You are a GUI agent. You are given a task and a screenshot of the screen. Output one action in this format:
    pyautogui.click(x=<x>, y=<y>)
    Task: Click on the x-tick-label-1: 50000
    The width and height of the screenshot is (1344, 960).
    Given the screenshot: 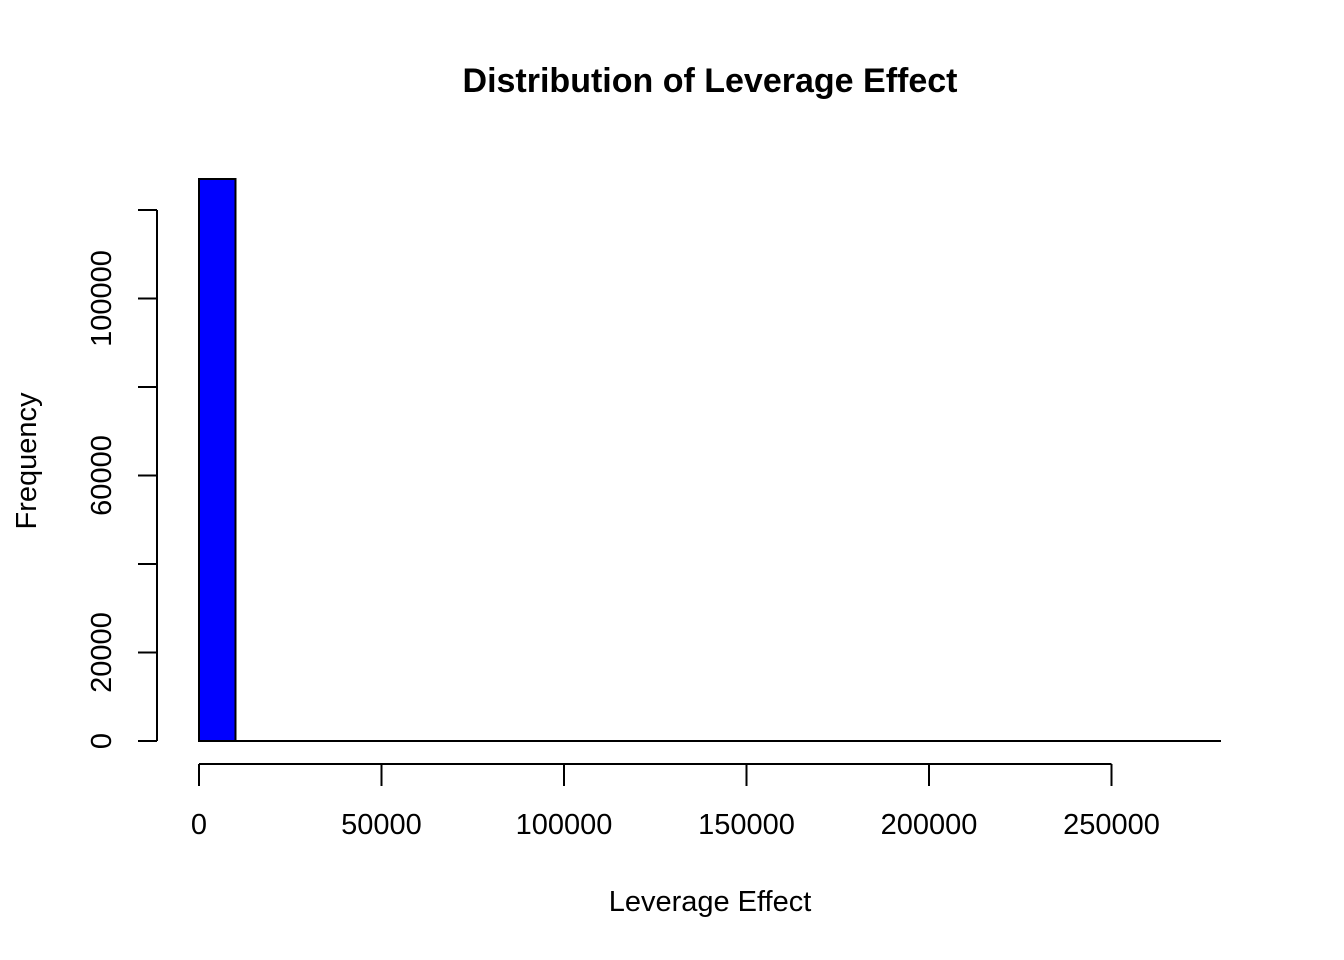 What is the action you would take?
    pyautogui.click(x=381, y=825)
    